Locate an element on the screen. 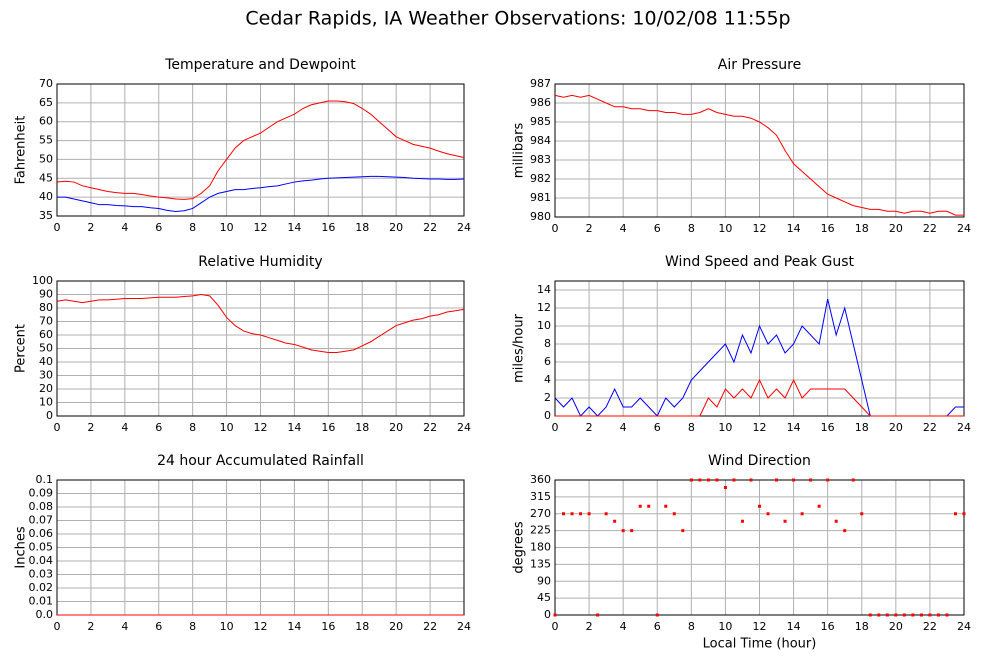 The image size is (999, 659). y-tick-label: 35 is located at coordinates (46, 215).